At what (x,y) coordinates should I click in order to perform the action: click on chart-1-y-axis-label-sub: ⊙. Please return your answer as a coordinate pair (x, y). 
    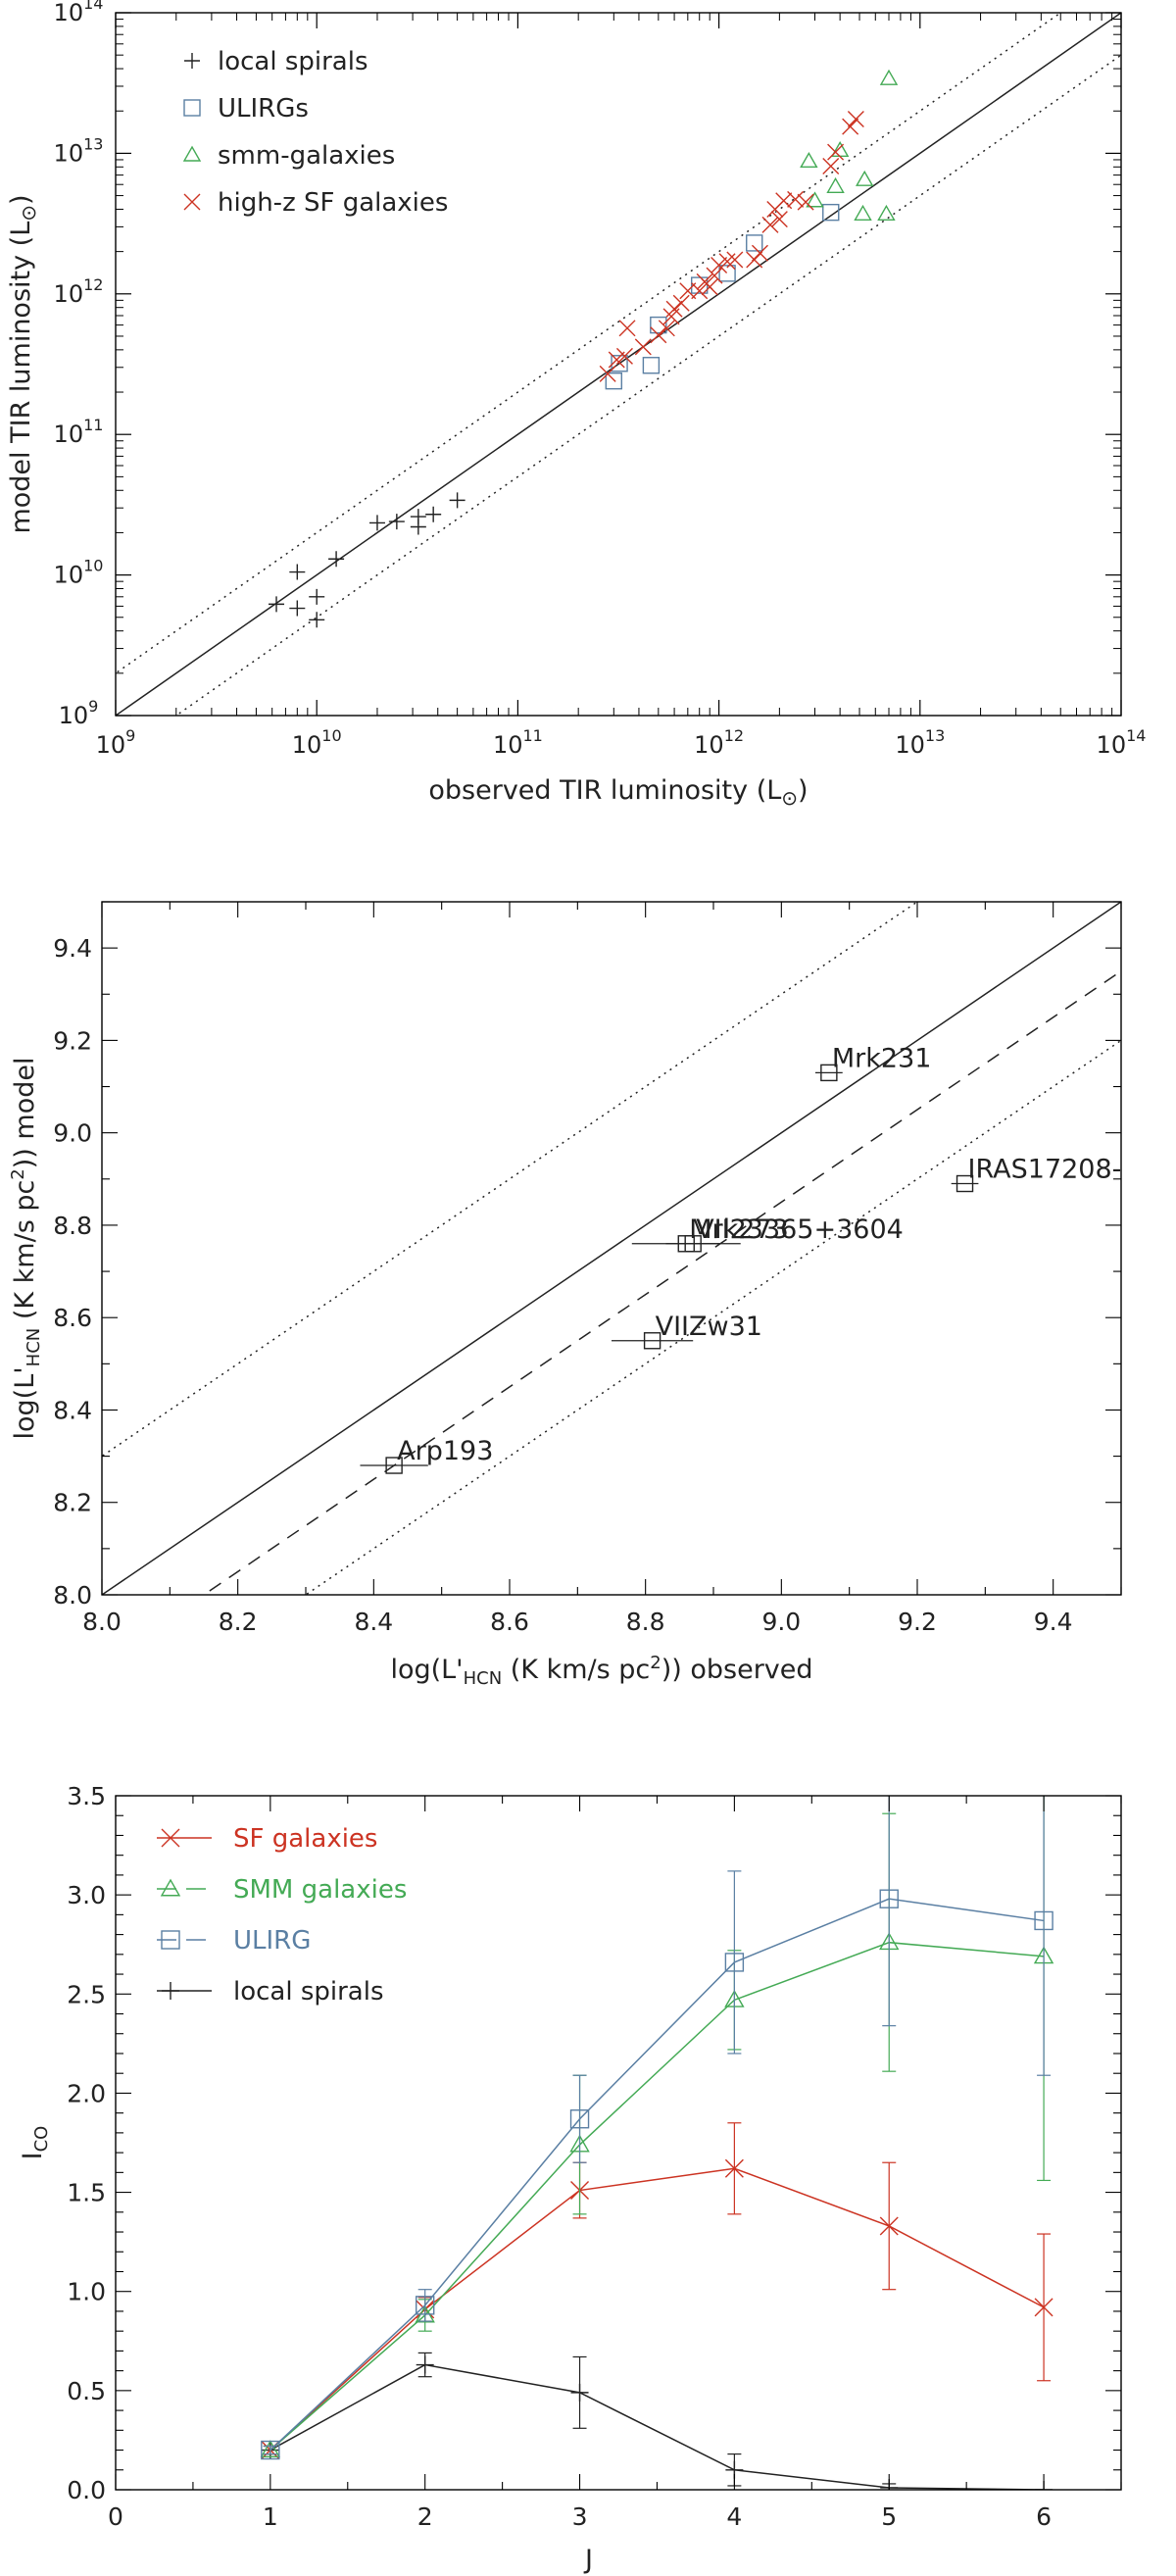
    Looking at the image, I should click on (28, 213).